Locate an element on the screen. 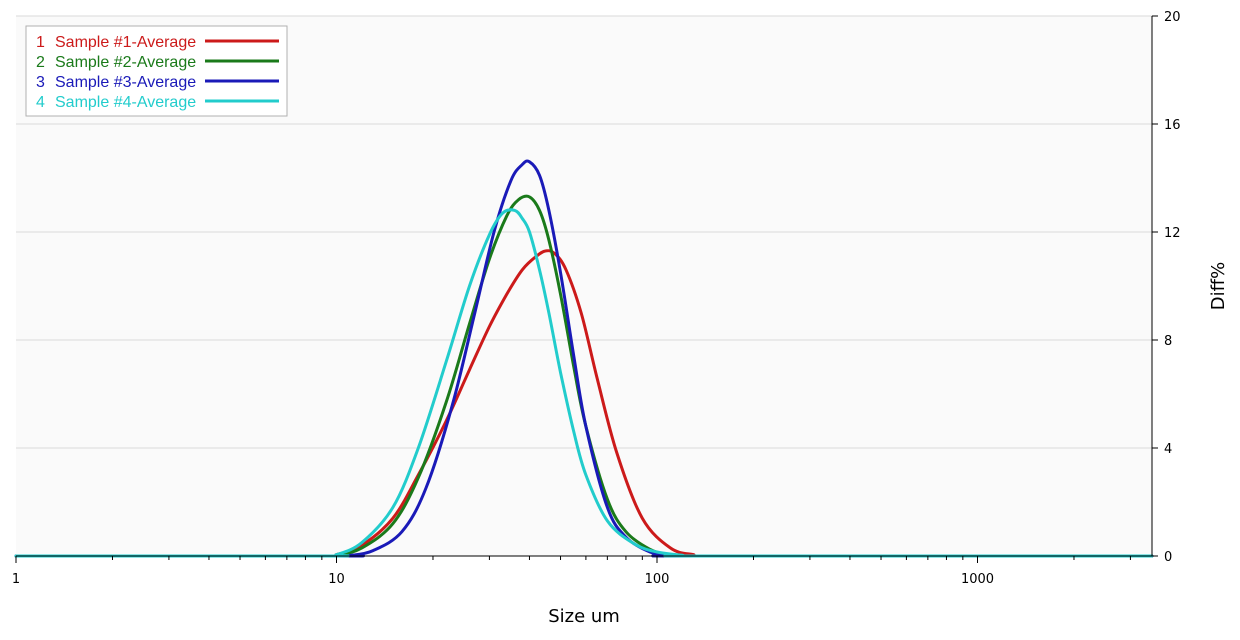 The image size is (1240, 640). legend-label: Sample #2-Average is located at coordinates (125, 62).